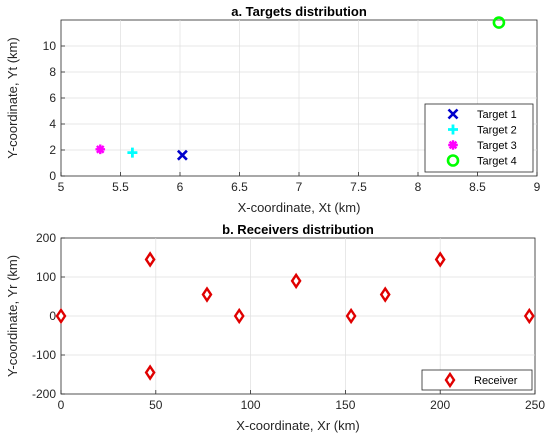 The image size is (550, 436). What do you see at coordinates (12, 316) in the screenshot?
I see `receivers-y-label: Y-coordinate, Yr (km)` at bounding box center [12, 316].